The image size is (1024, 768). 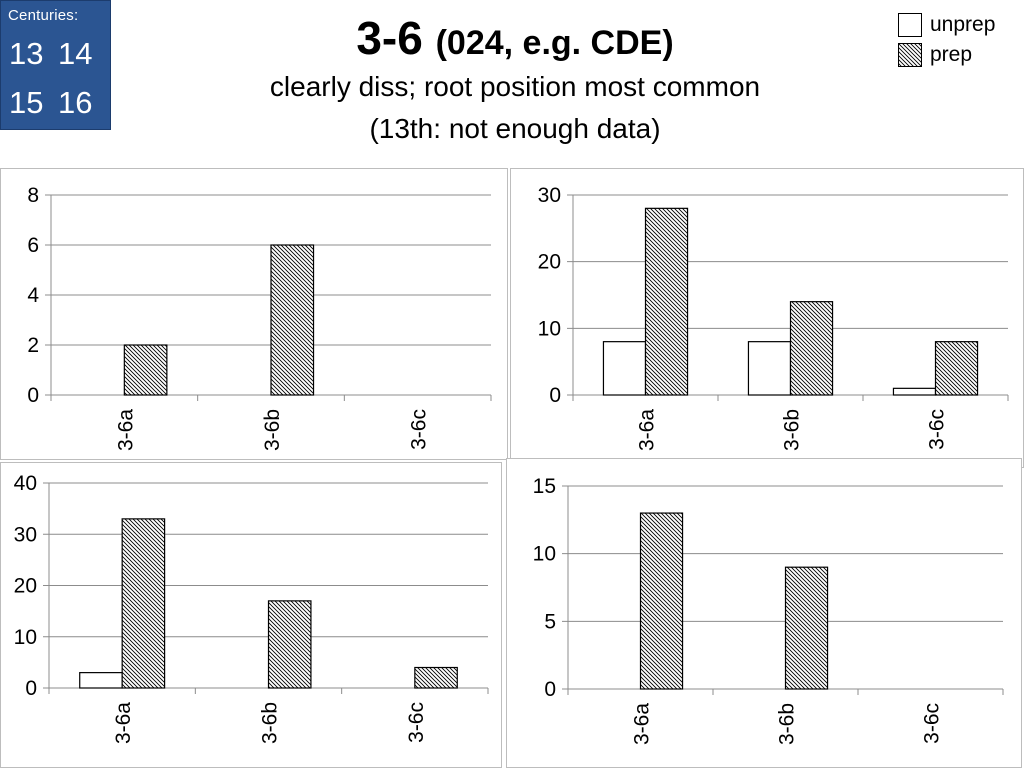 What do you see at coordinates (43, 15) in the screenshot?
I see `century-badge-caption: Centuries:` at bounding box center [43, 15].